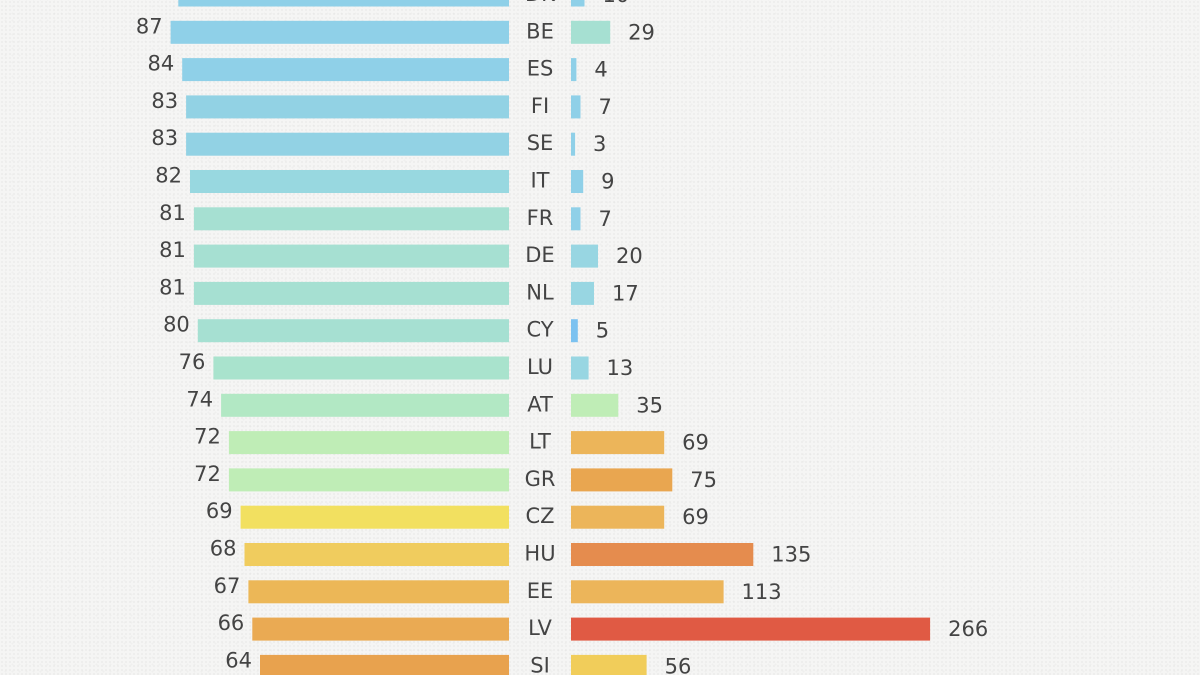  Describe the element at coordinates (591, 32) in the screenshot. I see `right-bar-be` at that location.